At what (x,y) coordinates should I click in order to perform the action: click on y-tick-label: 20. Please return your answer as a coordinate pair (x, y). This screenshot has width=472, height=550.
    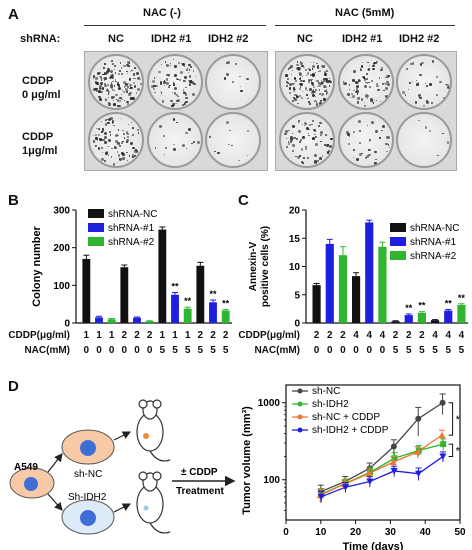
    Looking at the image, I should click on (295, 211).